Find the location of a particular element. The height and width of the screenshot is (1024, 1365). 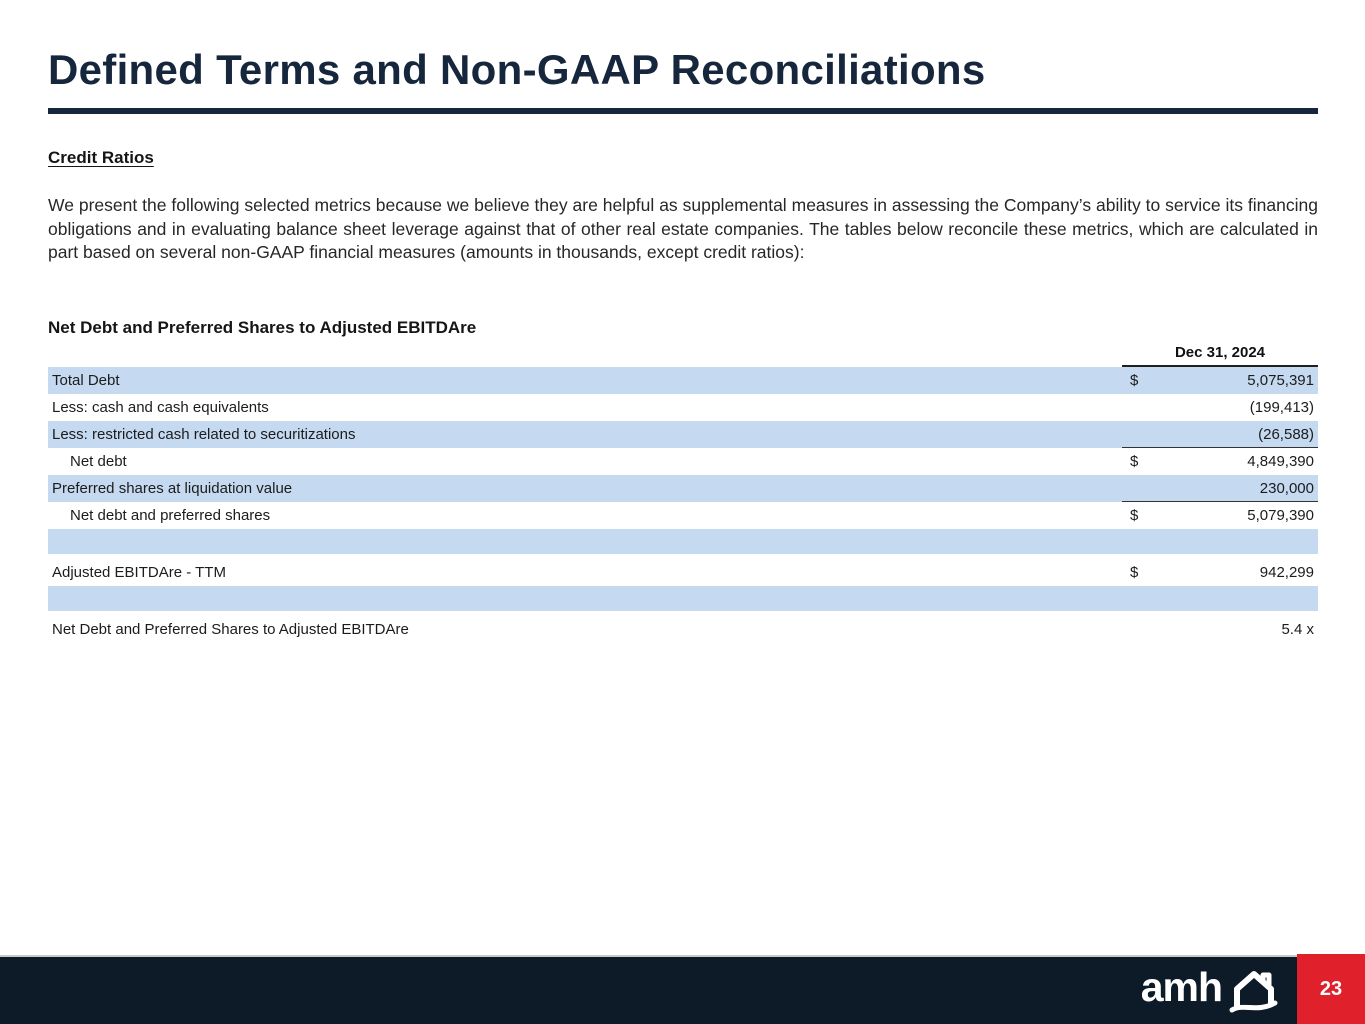

house-icon is located at coordinates (1253, 991).